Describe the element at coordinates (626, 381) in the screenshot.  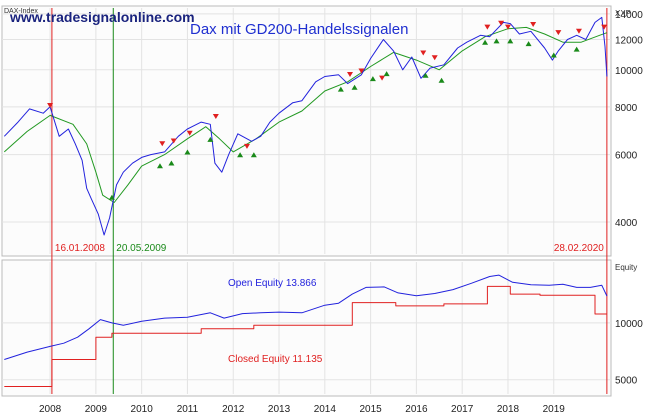
I see `y-tick-label-lower: 5000` at that location.